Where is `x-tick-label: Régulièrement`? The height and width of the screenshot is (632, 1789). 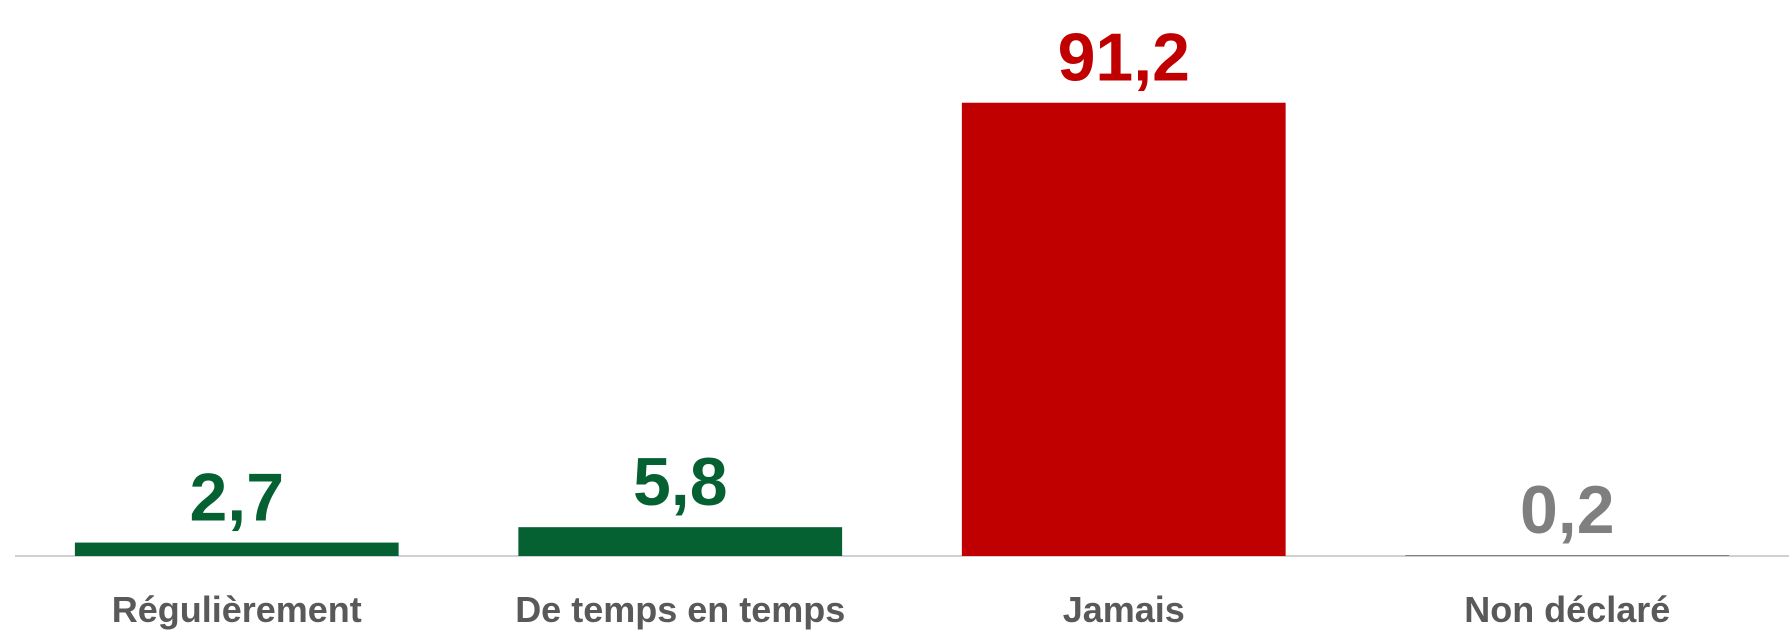 x-tick-label: Régulièrement is located at coordinates (237, 609).